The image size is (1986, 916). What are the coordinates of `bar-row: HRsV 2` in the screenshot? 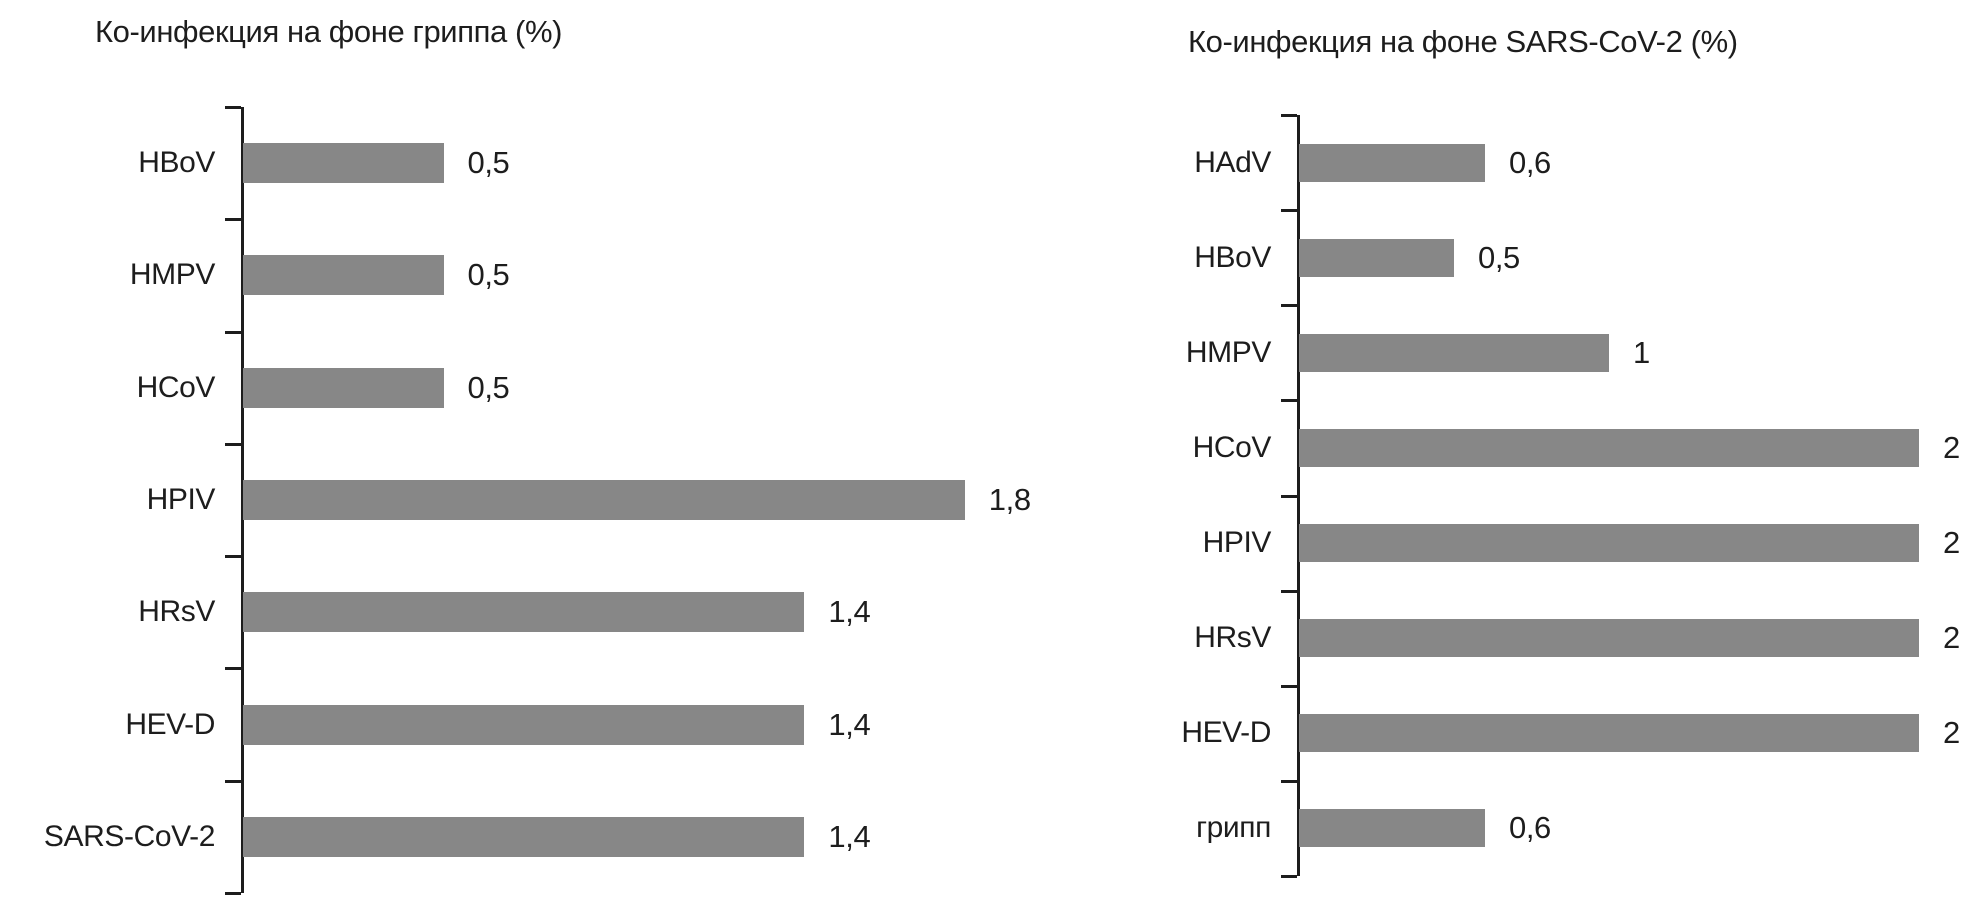 It's located at (993, 638).